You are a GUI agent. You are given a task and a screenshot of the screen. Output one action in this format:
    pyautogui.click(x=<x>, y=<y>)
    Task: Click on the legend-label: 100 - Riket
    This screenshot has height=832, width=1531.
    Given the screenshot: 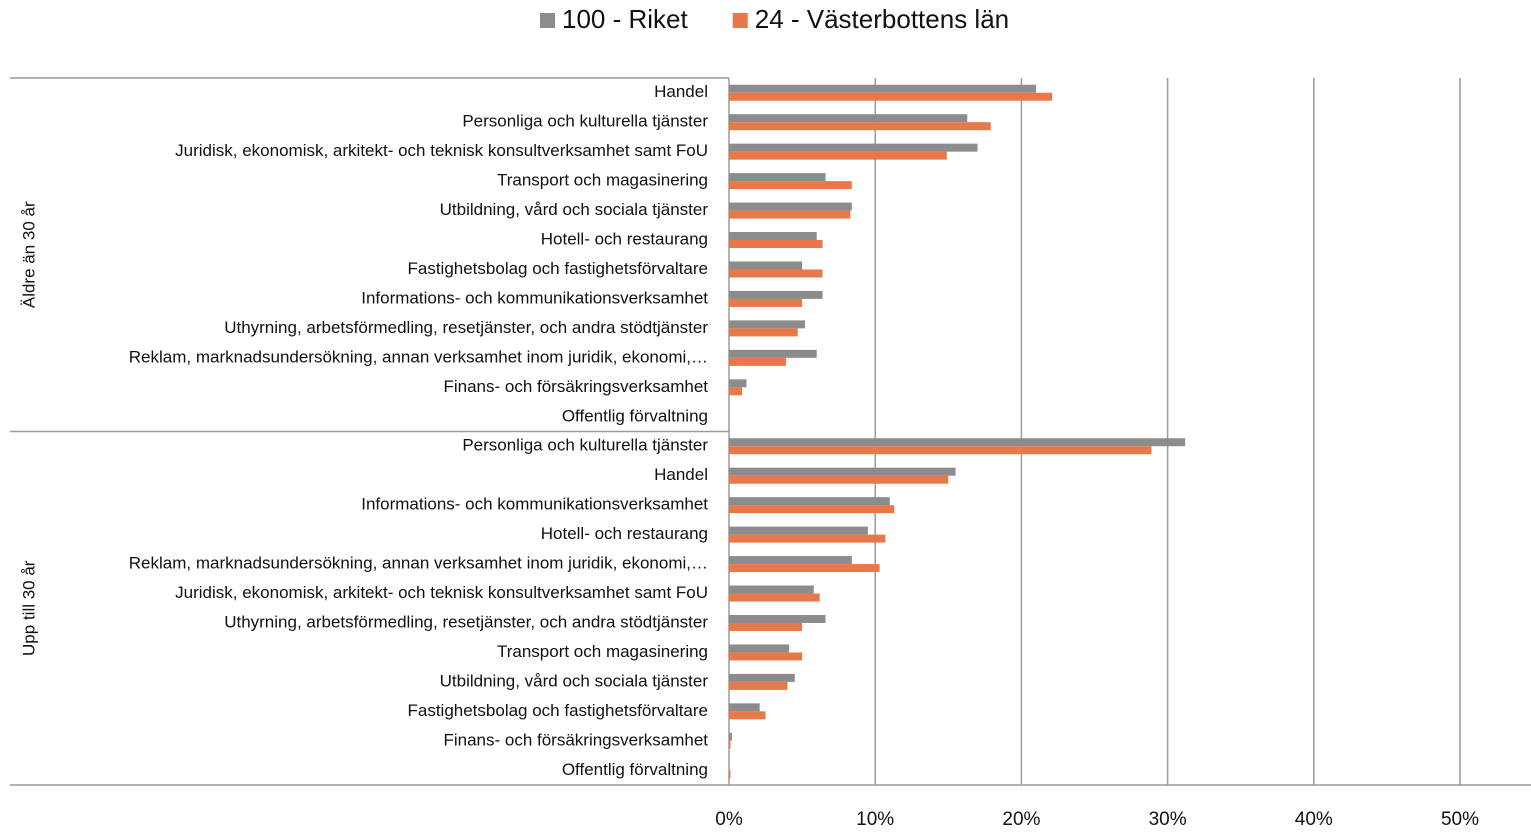 What is the action you would take?
    pyautogui.click(x=625, y=19)
    